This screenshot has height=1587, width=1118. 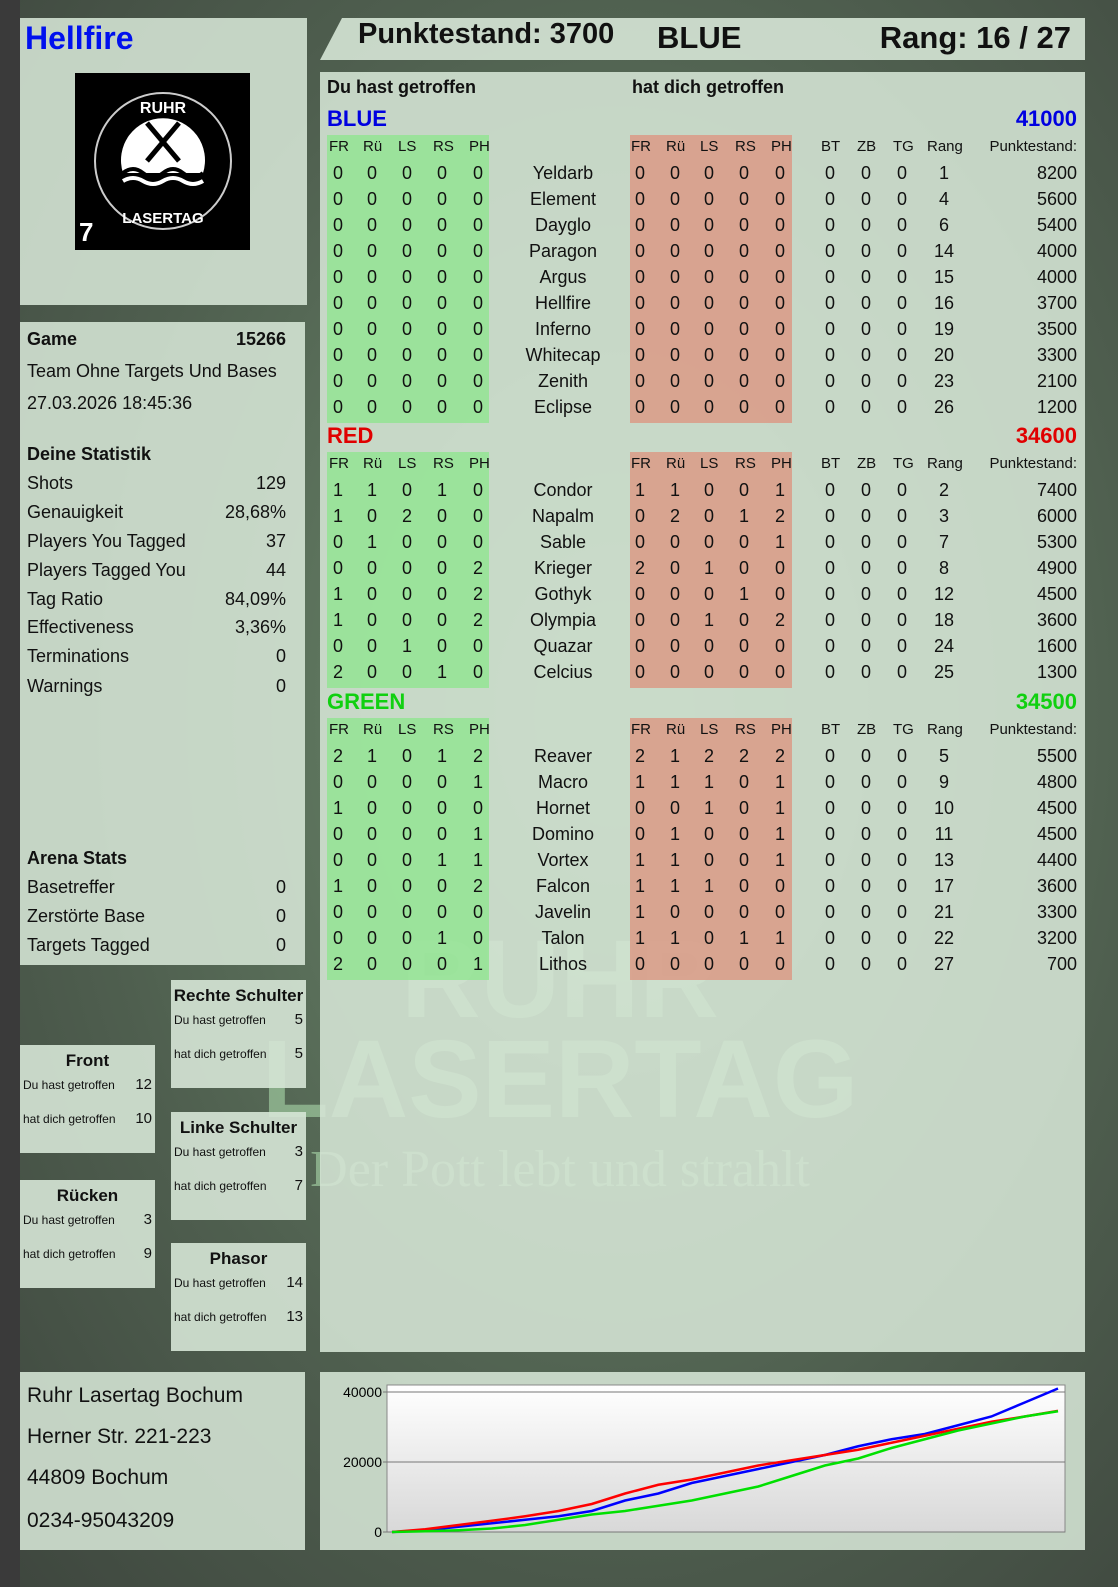 I want to click on team-name: BLUE, so click(x=699, y=37).